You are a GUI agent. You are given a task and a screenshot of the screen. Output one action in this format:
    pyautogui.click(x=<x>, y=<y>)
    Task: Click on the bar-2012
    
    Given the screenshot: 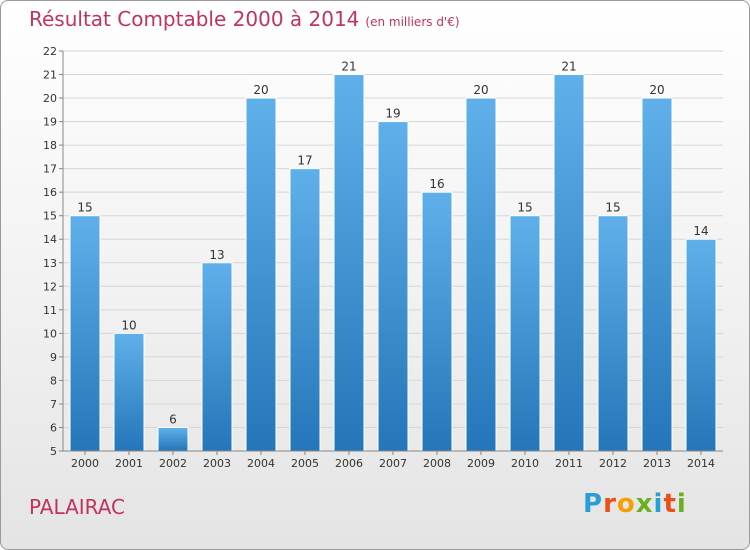 What is the action you would take?
    pyautogui.click(x=613, y=333)
    